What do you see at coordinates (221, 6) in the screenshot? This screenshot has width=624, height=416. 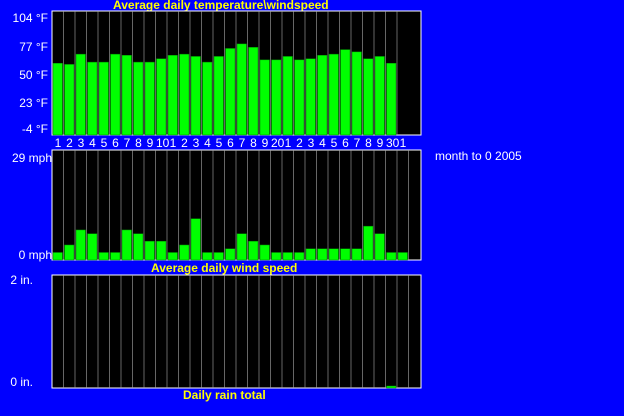 I see `temperature-chart-title: Average daily temperature\windspeed` at bounding box center [221, 6].